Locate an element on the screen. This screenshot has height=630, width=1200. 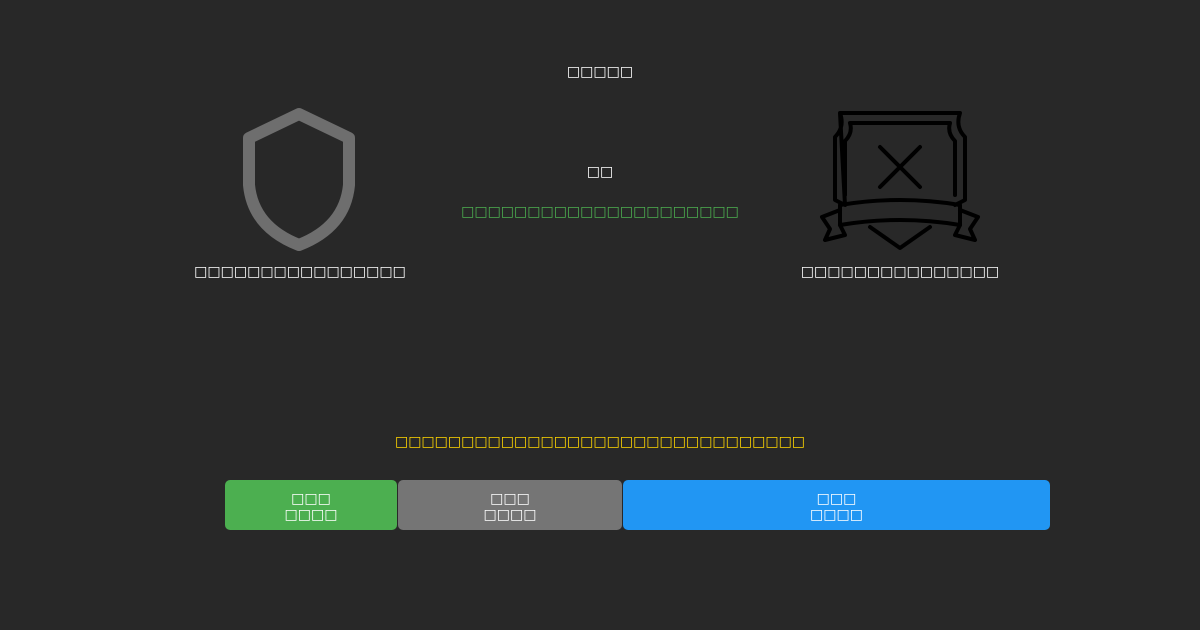
shield-icon is located at coordinates (299, 179).